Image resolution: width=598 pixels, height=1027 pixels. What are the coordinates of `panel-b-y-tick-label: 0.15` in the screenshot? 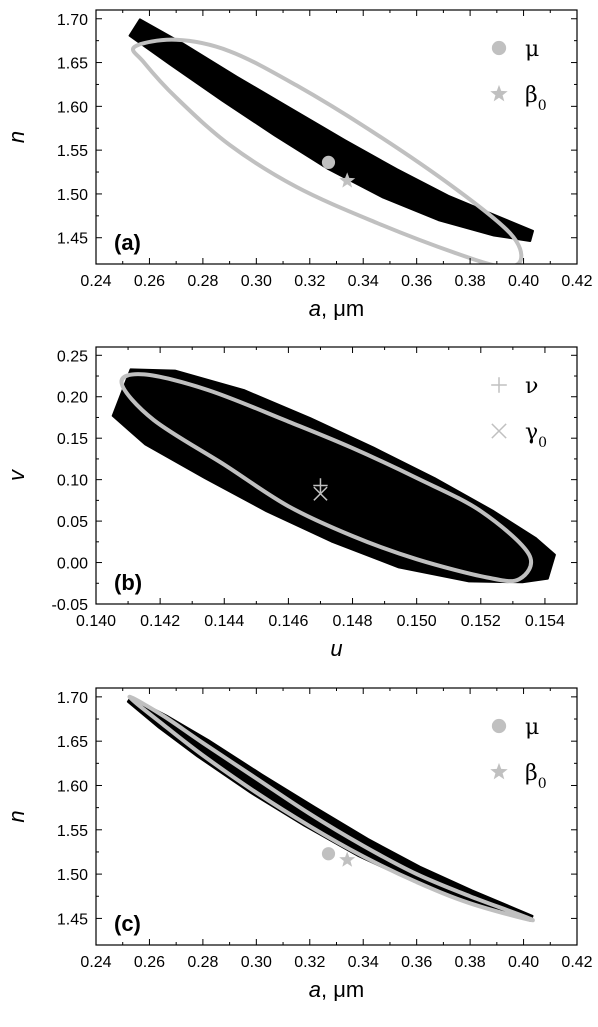 It's located at (72, 439).